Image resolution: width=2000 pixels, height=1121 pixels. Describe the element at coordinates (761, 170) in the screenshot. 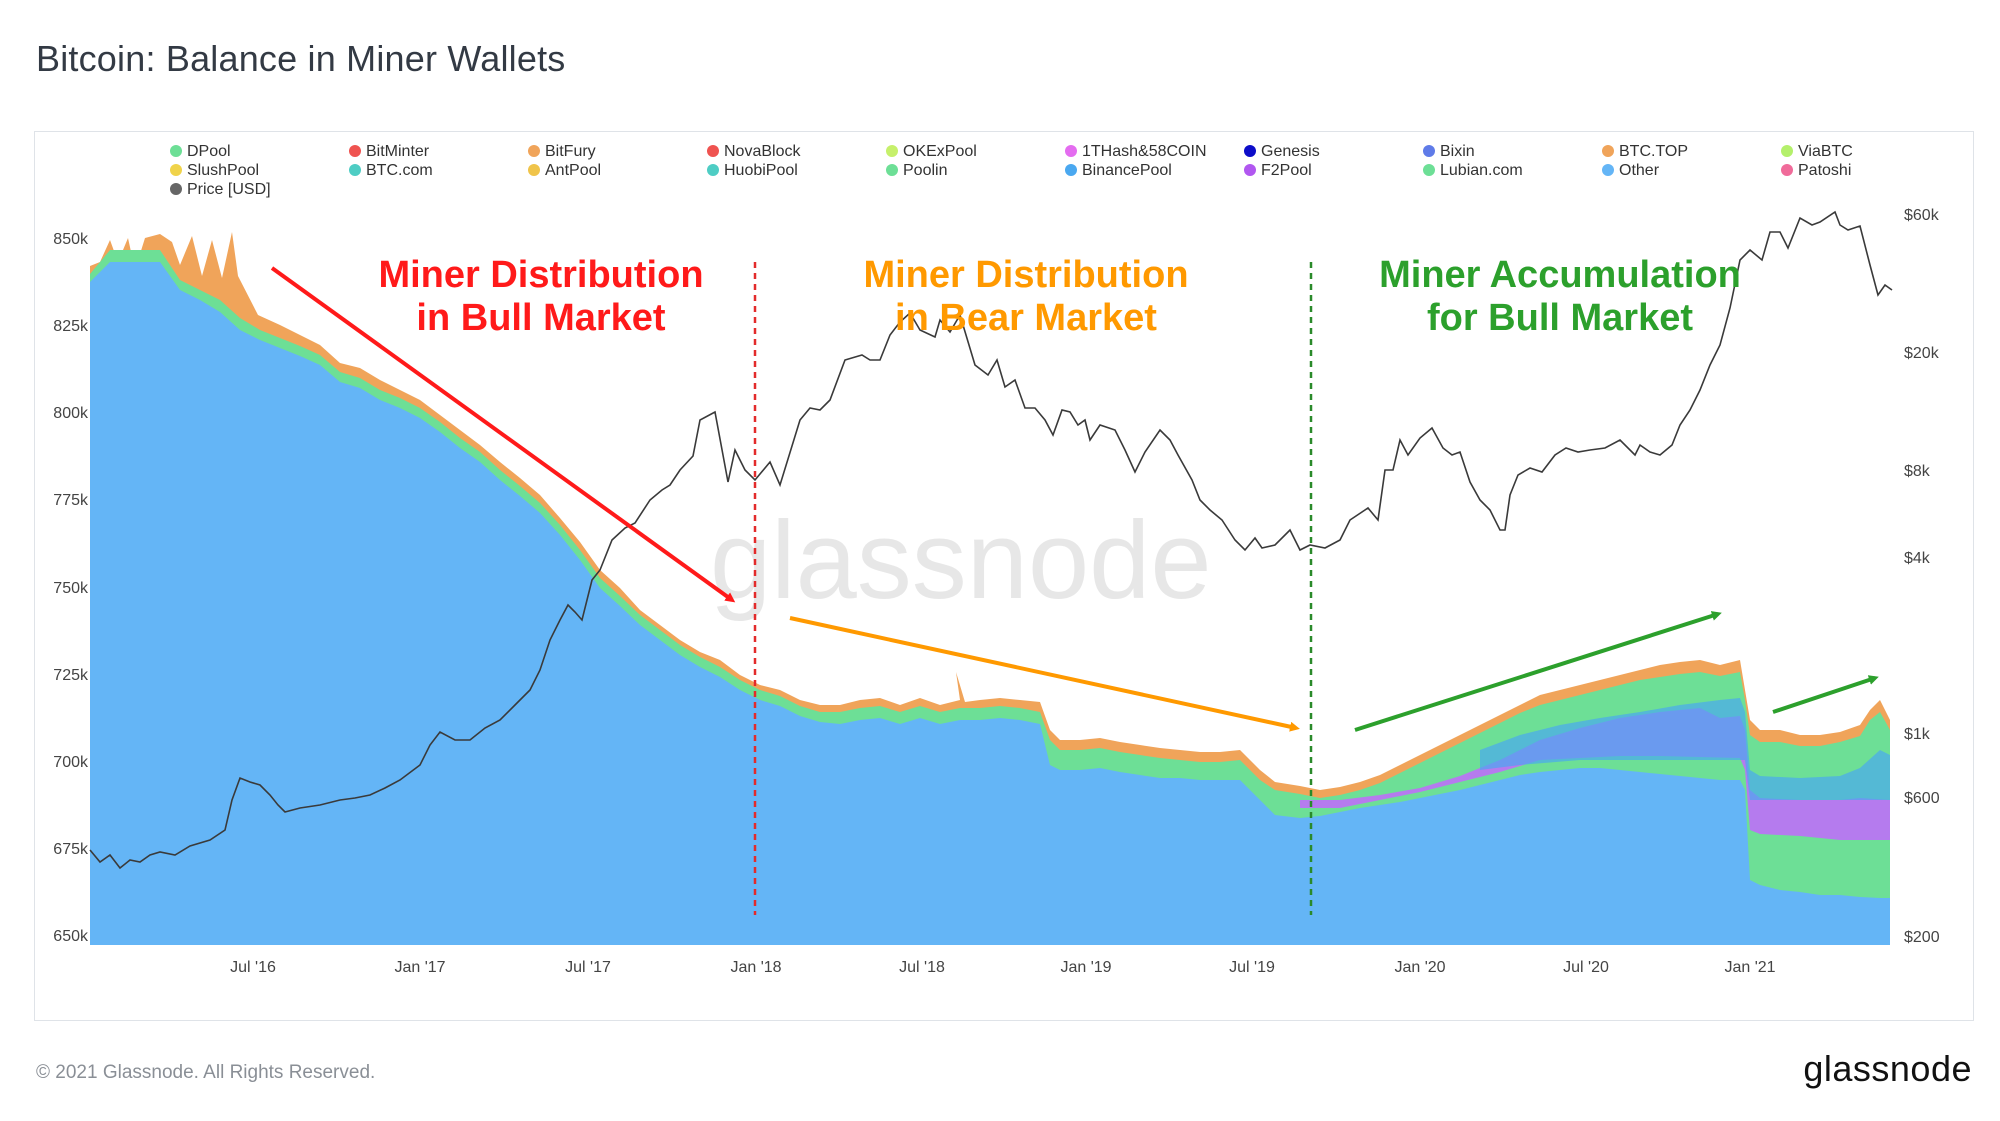

I see `legend-label: HuobiPool` at that location.